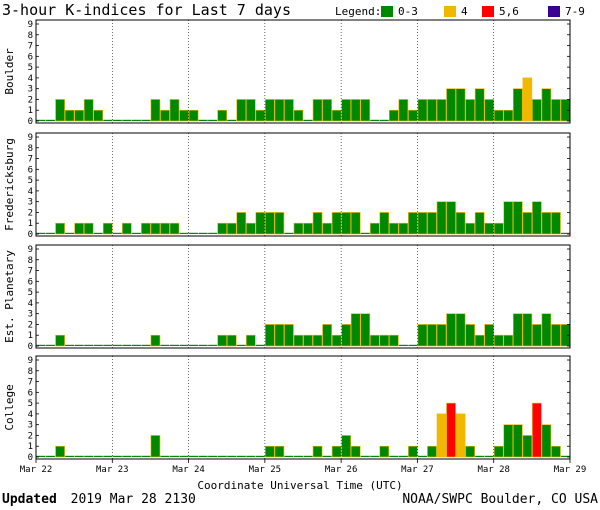  Describe the element at coordinates (9, 184) in the screenshot. I see `station-label-1: Fredericksburg` at that location.